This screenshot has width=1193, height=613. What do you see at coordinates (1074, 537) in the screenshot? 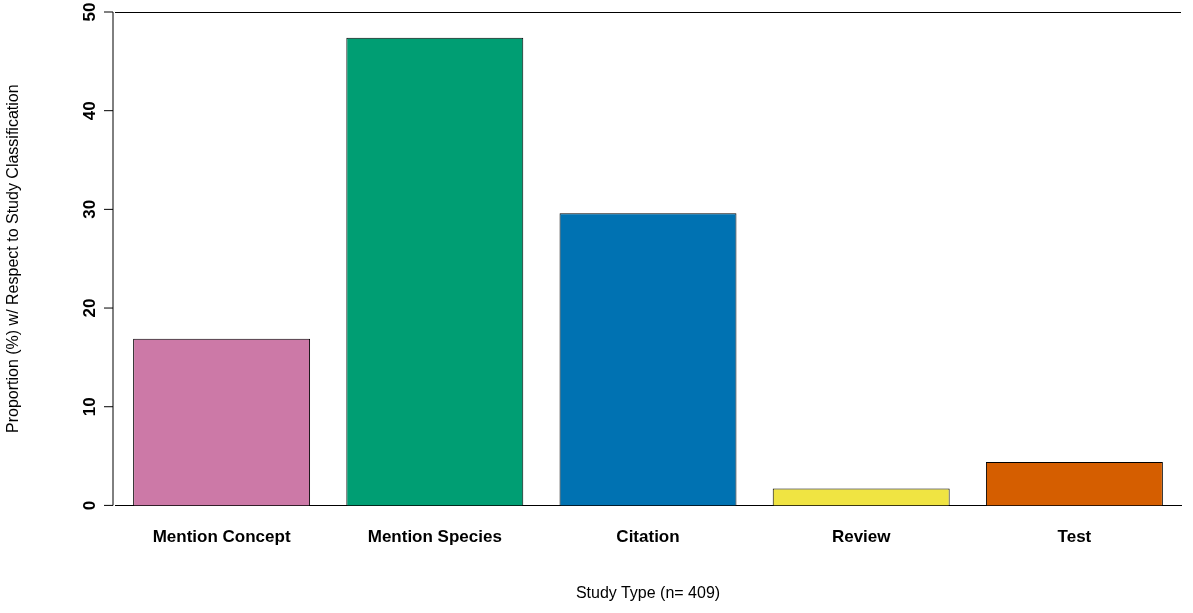
I see `x-tick-label: Test` at bounding box center [1074, 537].